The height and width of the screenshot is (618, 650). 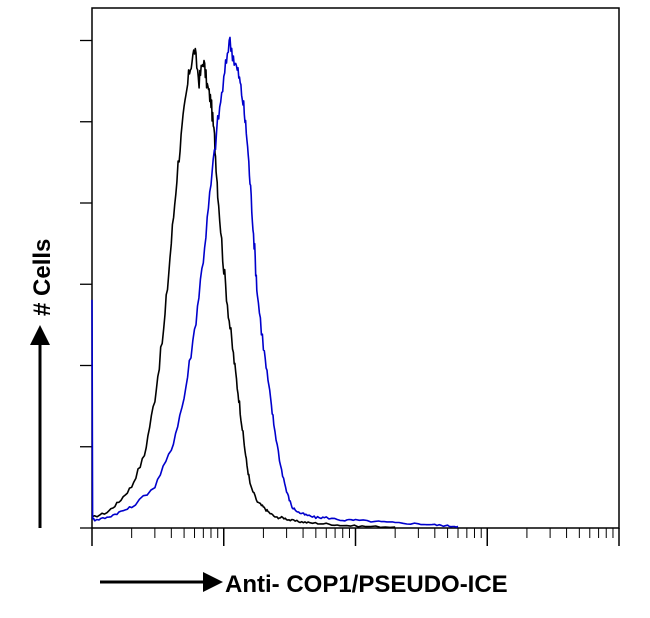 I want to click on y-axis-label: # Cells, so click(x=42, y=277).